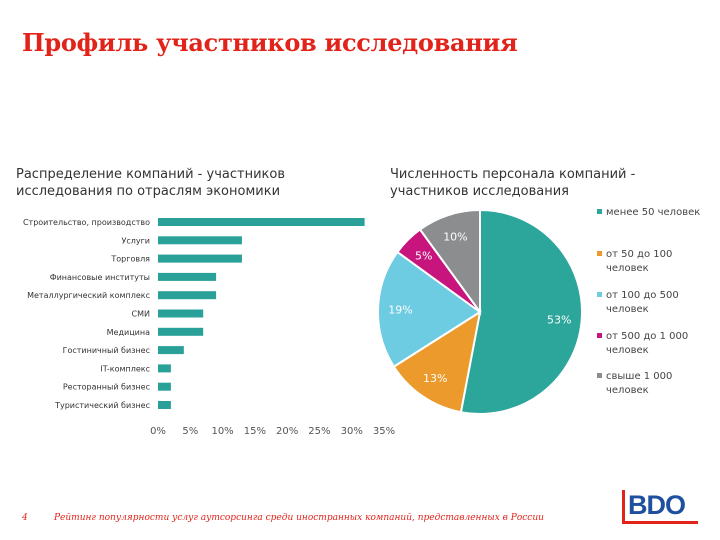  Describe the element at coordinates (639, 376) in the screenshot. I see `legend-label: свыше 1 000` at that location.